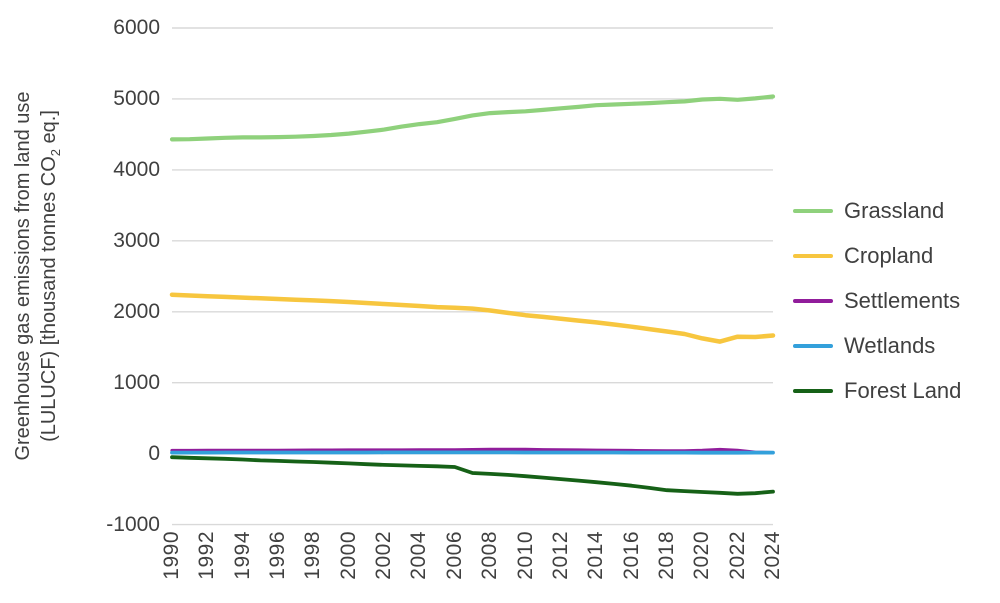 The image size is (1000, 603). I want to click on x-tick-label-2022: 2022, so click(737, 555).